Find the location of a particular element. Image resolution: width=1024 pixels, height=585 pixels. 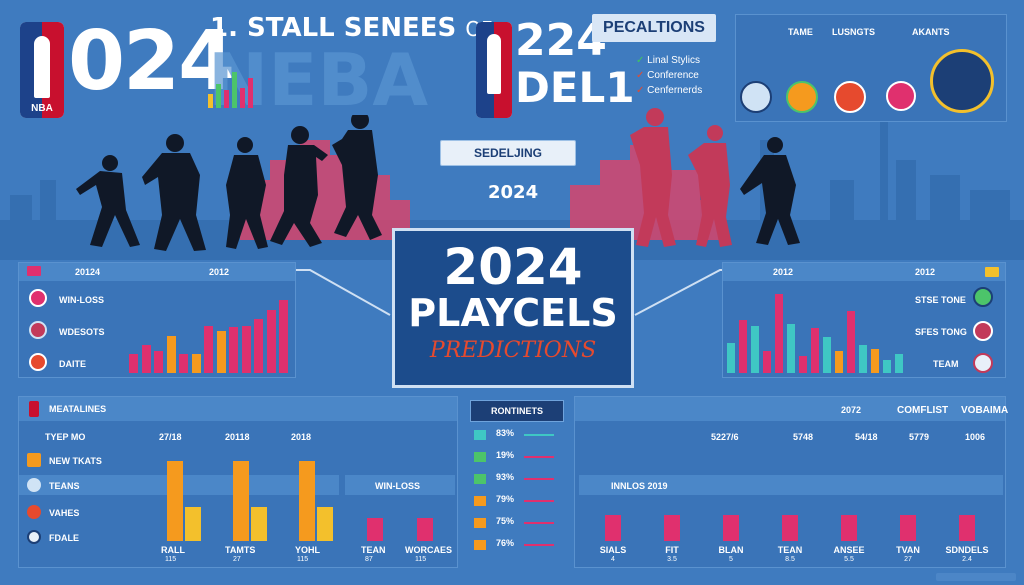

middle-list-panel: RONTINETS 83% 19% 93% 79% 75% 76% is located at coordinates (517, 480).